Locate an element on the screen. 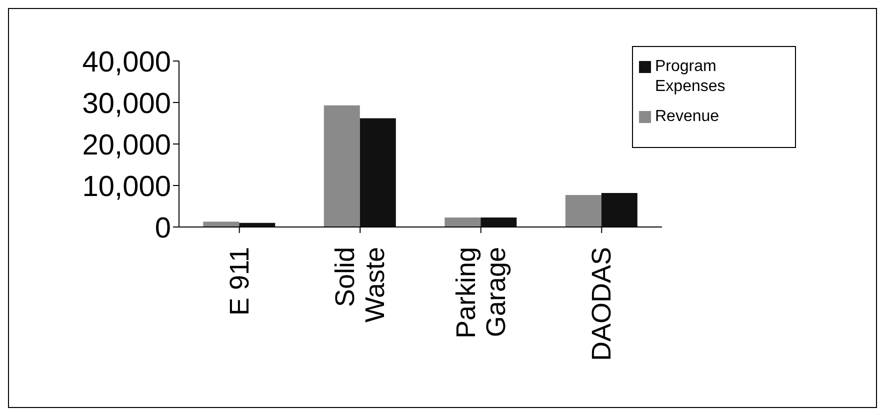  y-tick-label: 40,000 is located at coordinates (126, 62).